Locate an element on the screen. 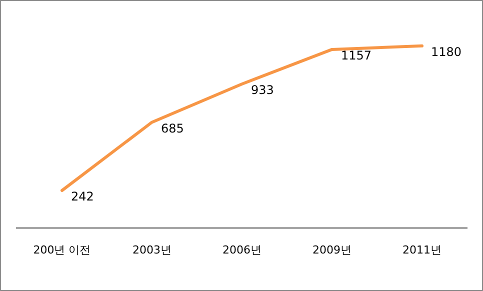  data-label: 242 is located at coordinates (82, 197).